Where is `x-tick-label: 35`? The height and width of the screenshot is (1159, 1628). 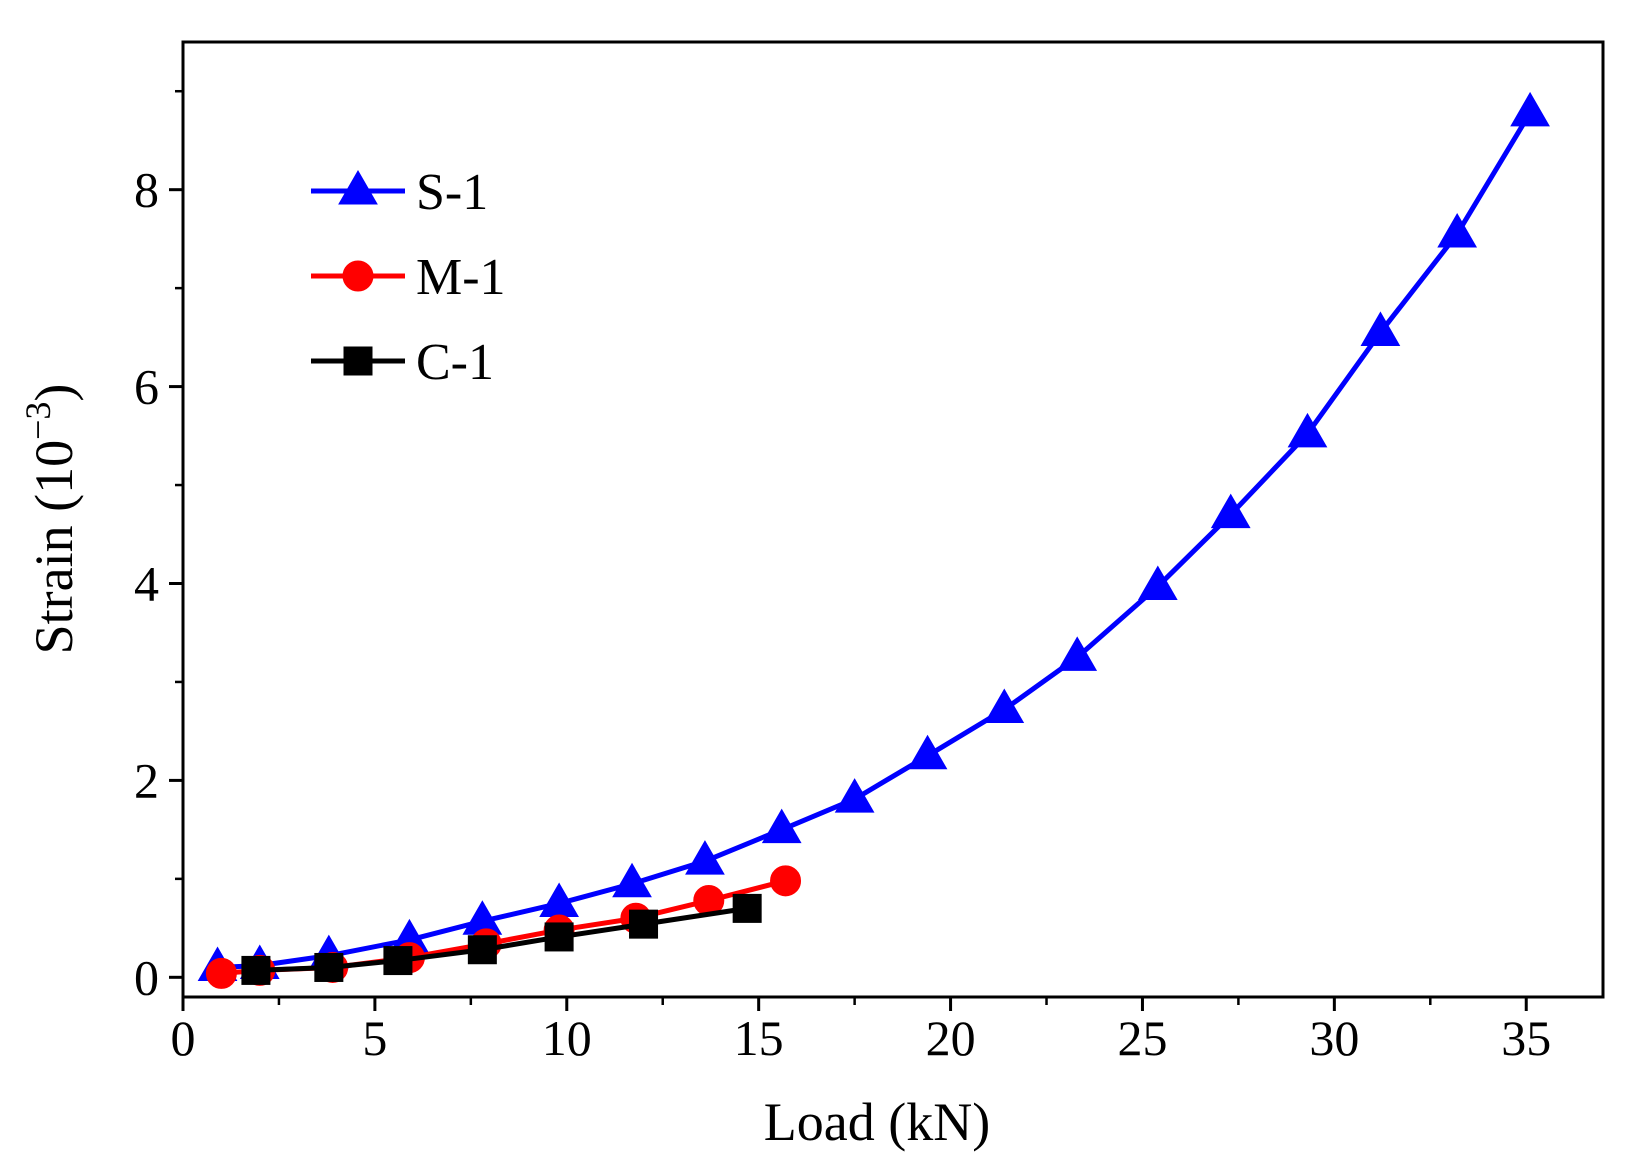 x-tick-label: 35 is located at coordinates (1526, 1038).